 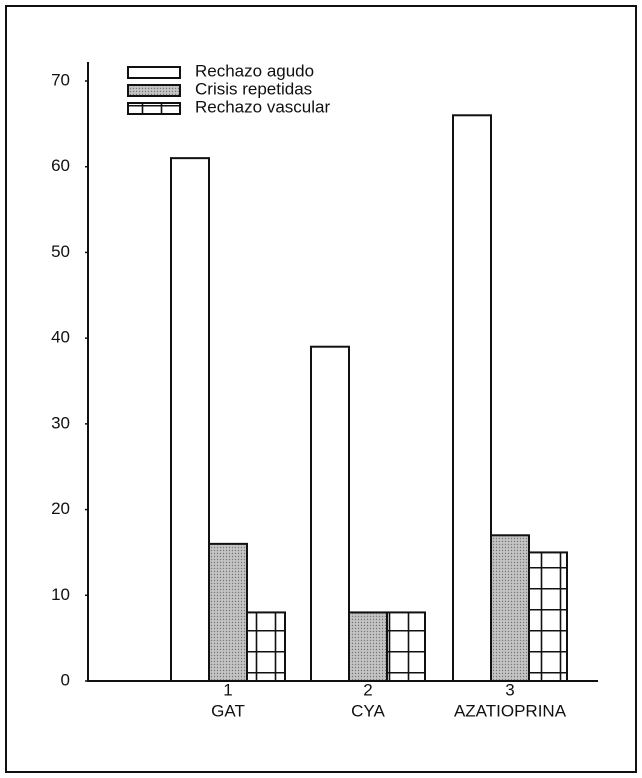 I want to click on x-tick-number: 1, so click(x=227, y=689).